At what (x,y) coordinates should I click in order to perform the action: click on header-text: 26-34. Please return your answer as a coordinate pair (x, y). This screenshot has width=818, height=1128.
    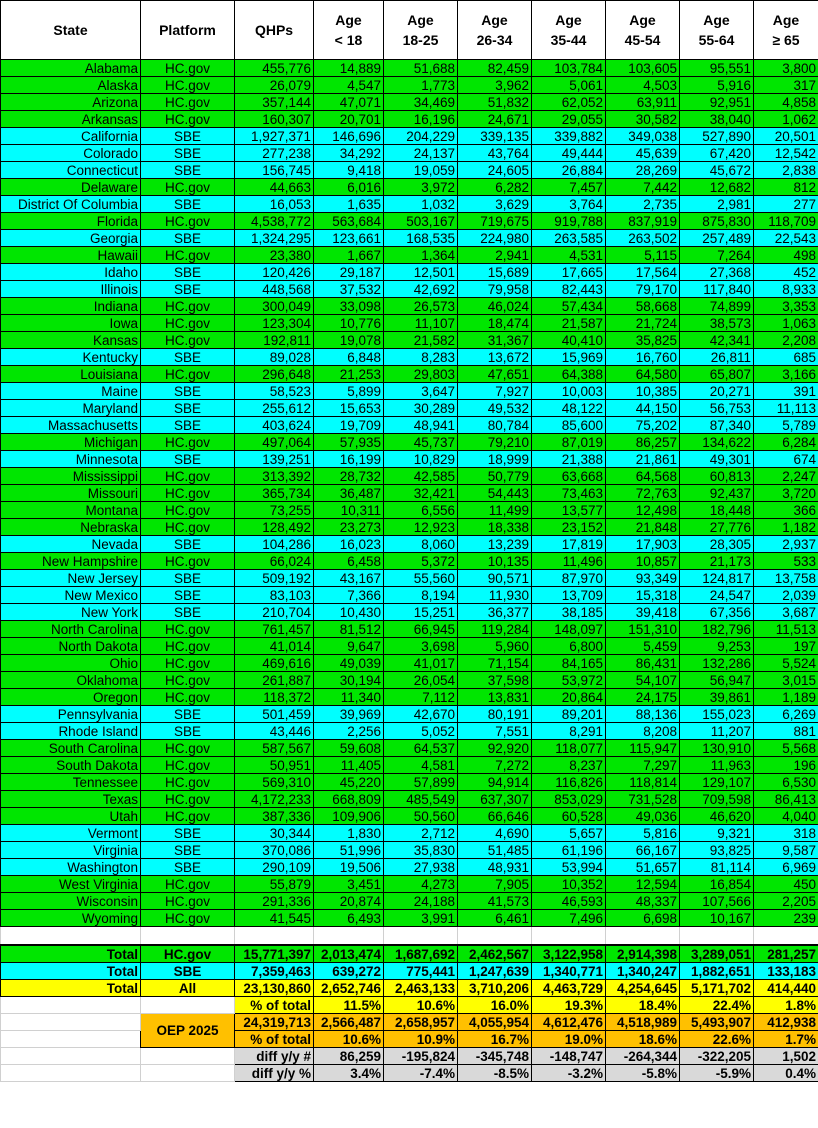
    Looking at the image, I should click on (494, 40).